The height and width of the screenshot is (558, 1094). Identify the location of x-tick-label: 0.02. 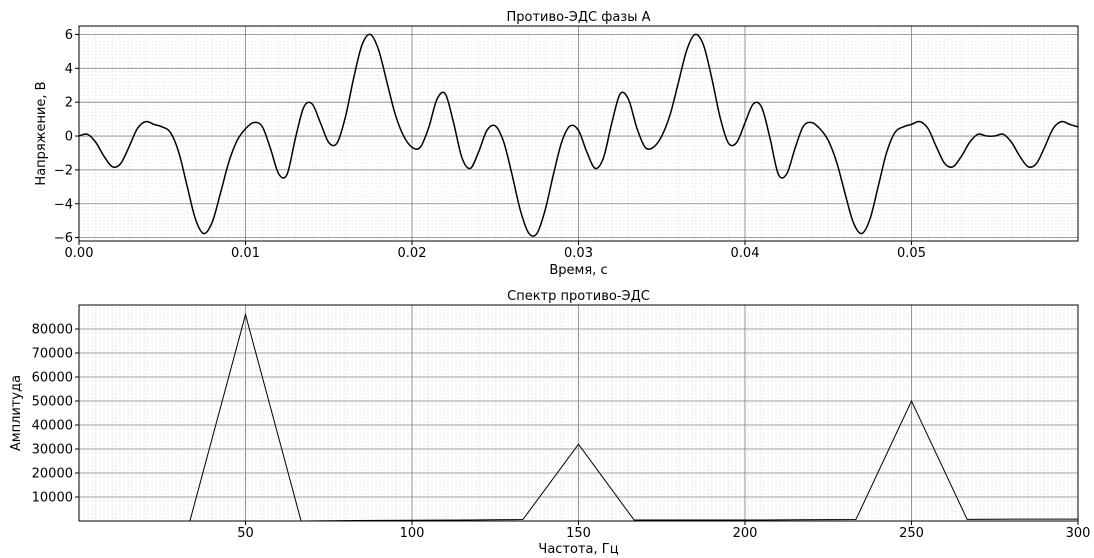
(412, 253).